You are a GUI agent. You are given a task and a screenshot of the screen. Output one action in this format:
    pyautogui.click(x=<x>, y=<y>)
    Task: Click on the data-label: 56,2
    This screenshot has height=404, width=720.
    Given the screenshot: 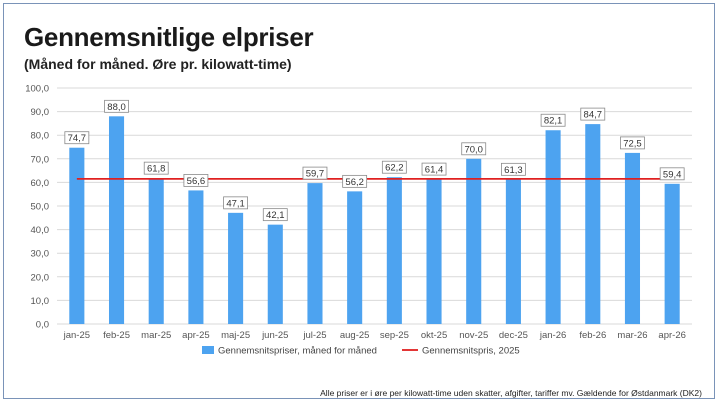 What is the action you would take?
    pyautogui.click(x=354, y=182)
    